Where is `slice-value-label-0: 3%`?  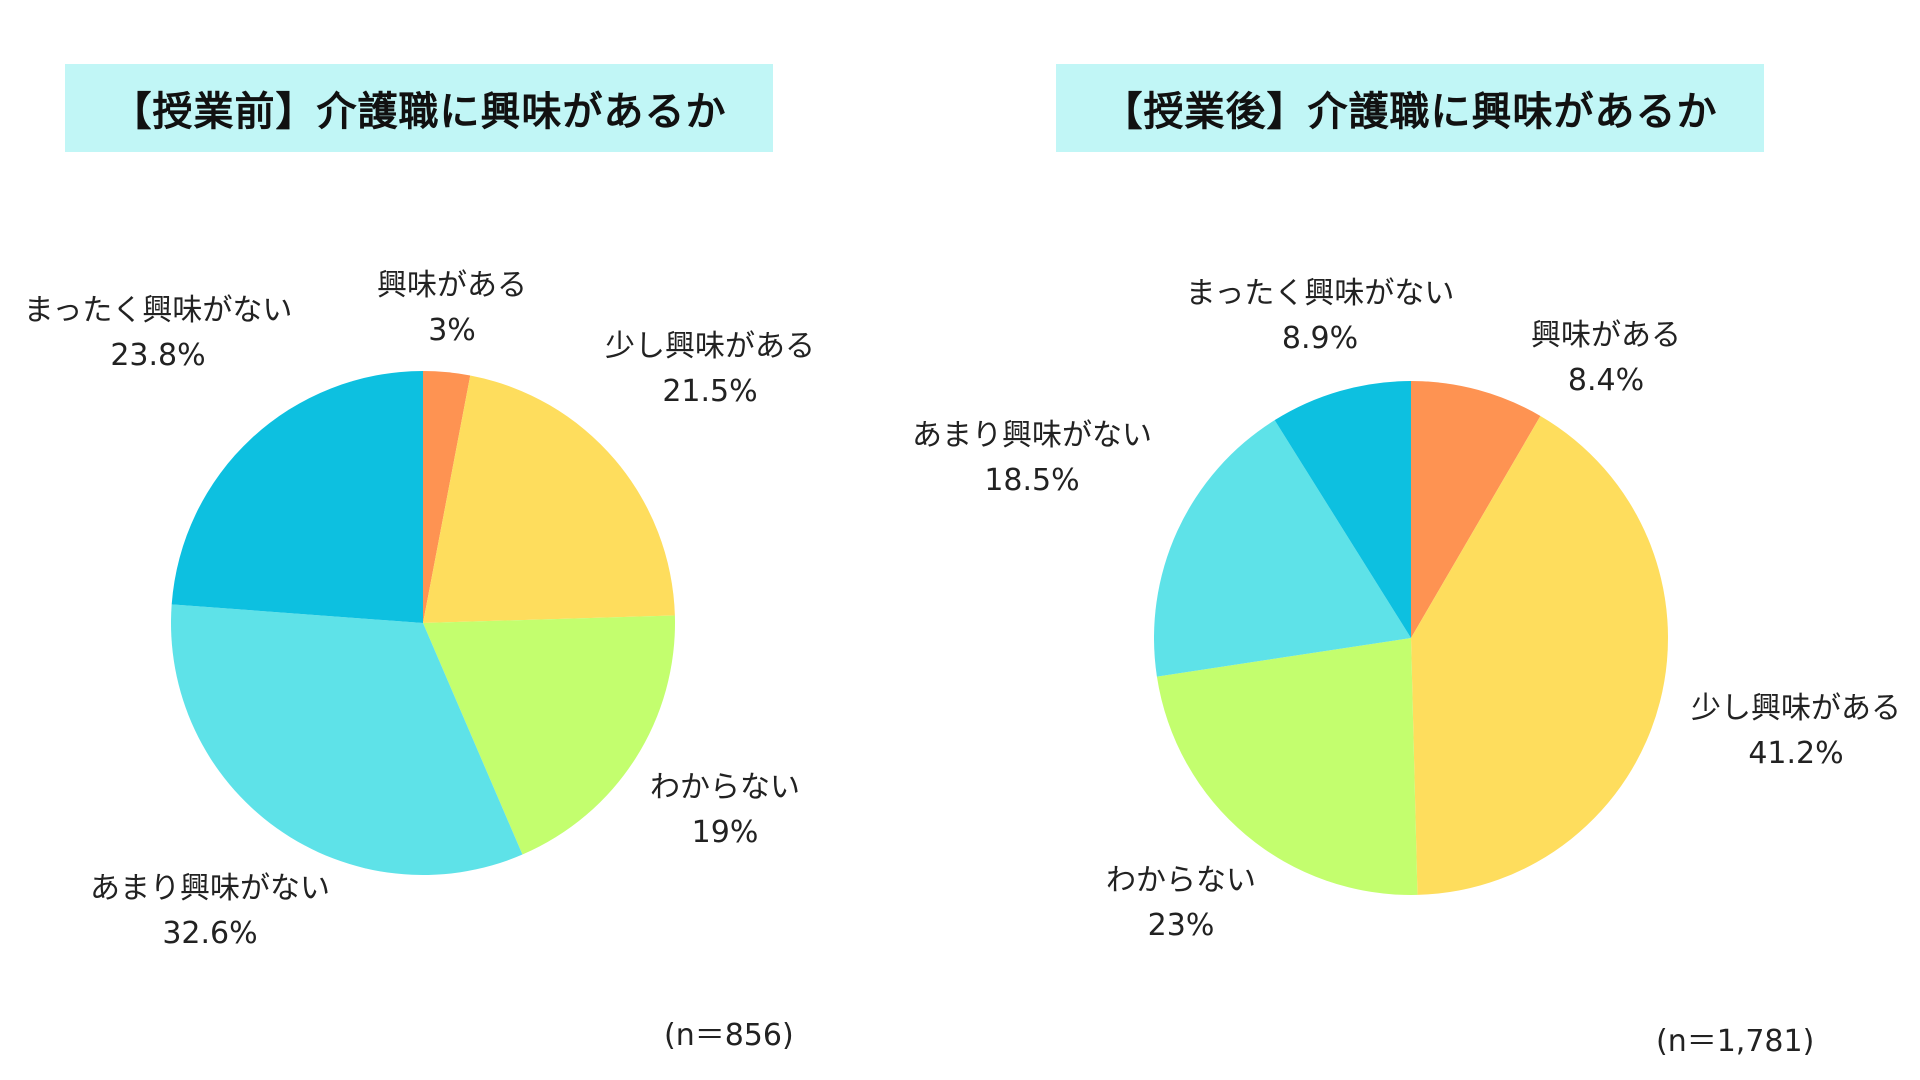
slice-value-label-0: 3% is located at coordinates (452, 330).